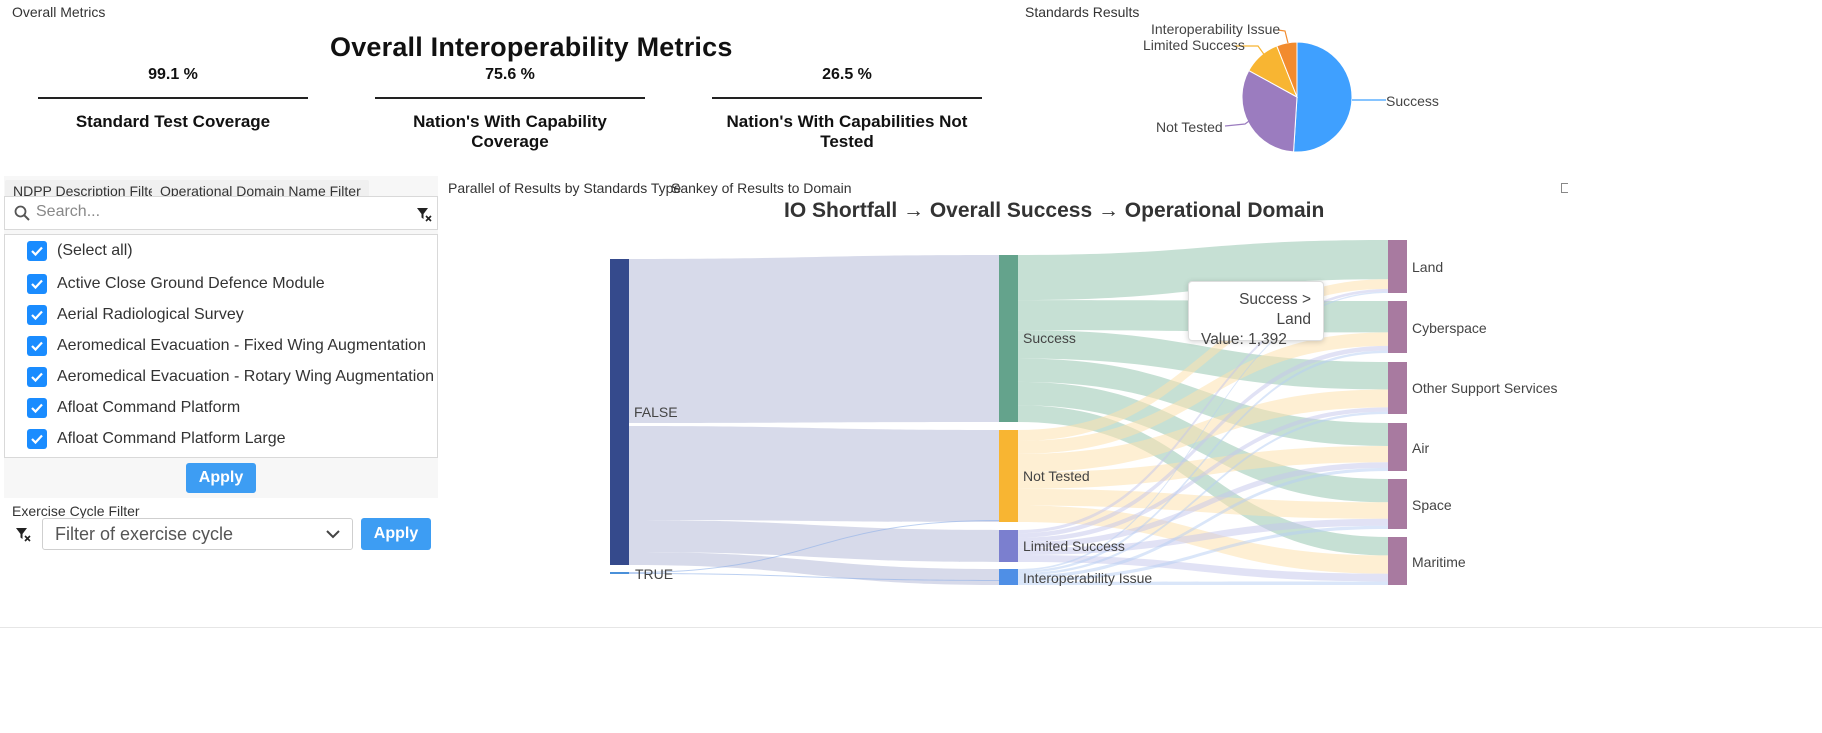  What do you see at coordinates (149, 407) in the screenshot?
I see `list-item-label: Afloat Command Platform` at bounding box center [149, 407].